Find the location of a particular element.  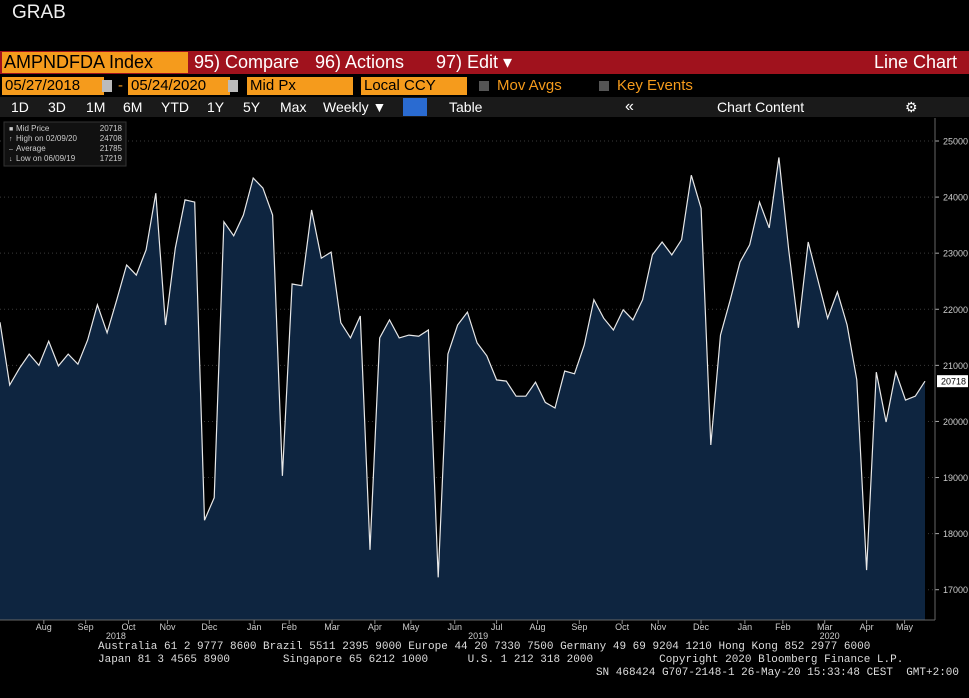

y-tick-label: 19000 is located at coordinates (955, 478).